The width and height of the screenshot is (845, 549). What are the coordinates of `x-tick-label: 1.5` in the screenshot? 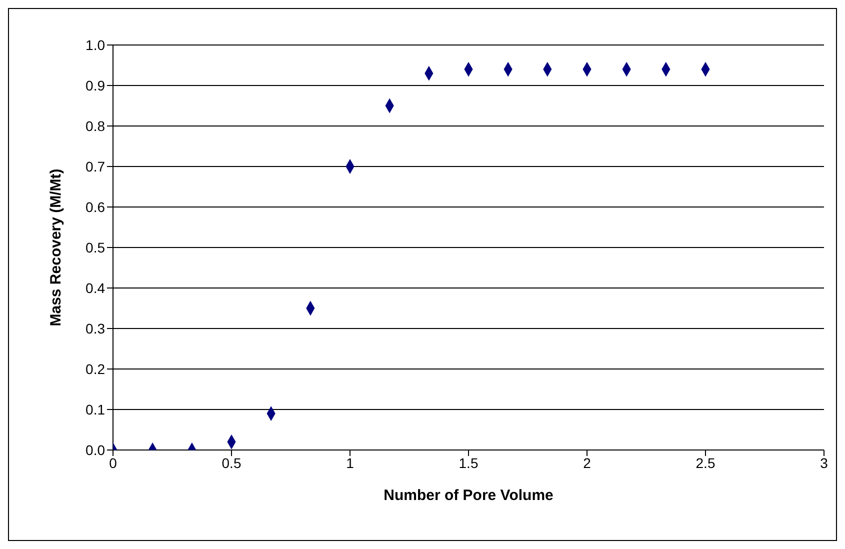 It's located at (468, 462).